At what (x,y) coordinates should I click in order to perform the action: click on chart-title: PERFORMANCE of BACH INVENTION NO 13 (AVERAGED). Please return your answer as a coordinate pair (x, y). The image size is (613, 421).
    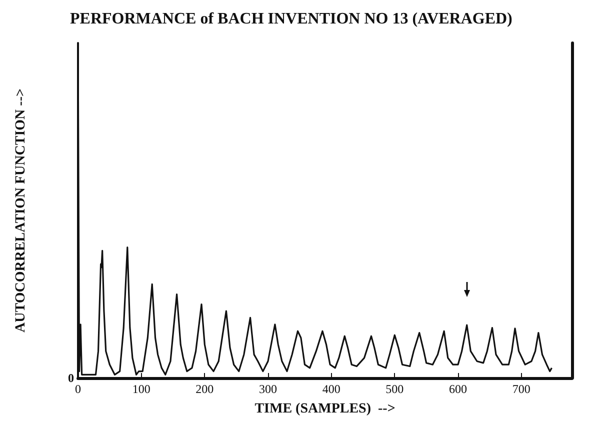
    Looking at the image, I should click on (291, 19).